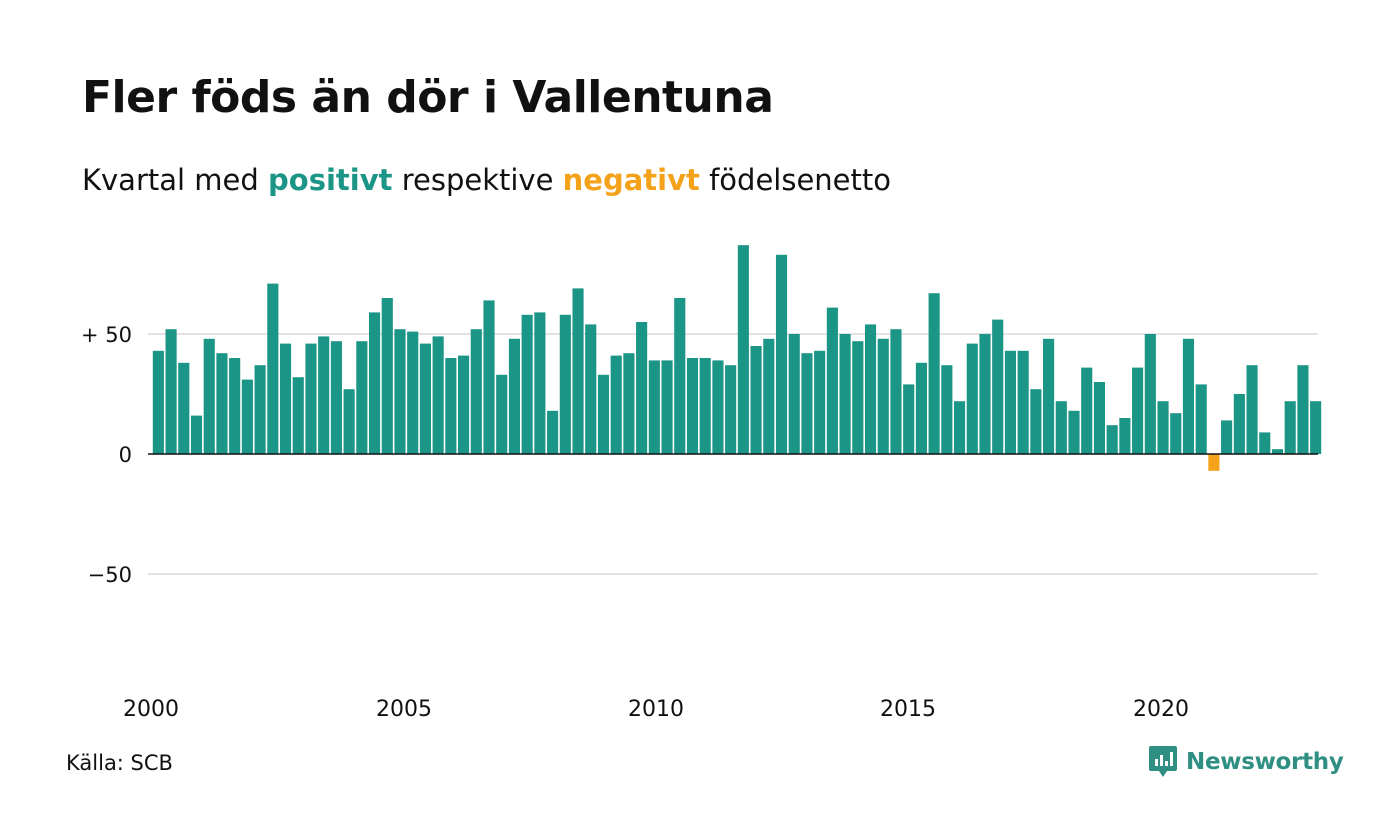 This screenshot has height=840, width=1400. What do you see at coordinates (631, 180) in the screenshot?
I see `legend-negative-label: negativt` at bounding box center [631, 180].